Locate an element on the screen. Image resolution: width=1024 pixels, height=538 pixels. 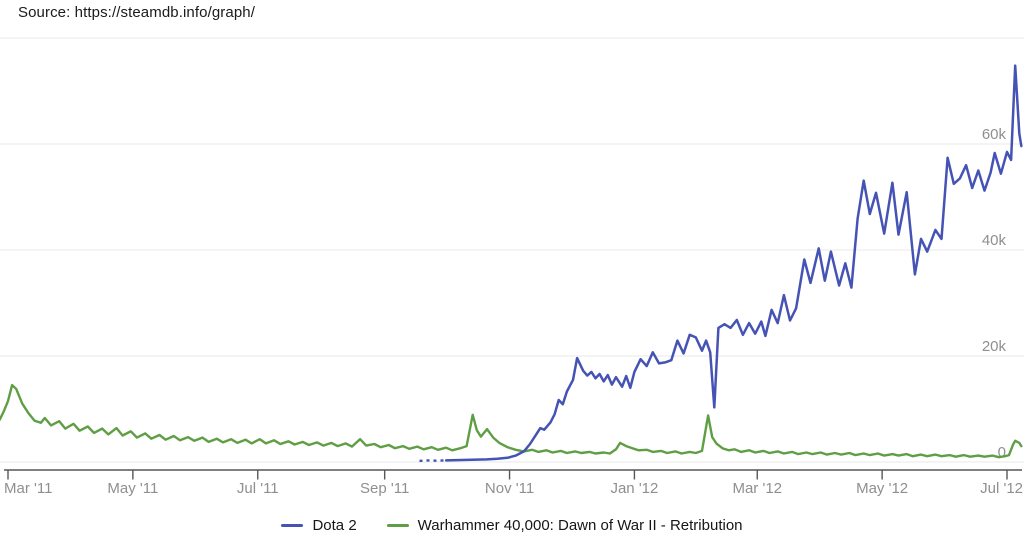
source-caption: Source: https://steamdb.info/graph/ is located at coordinates (136, 12).